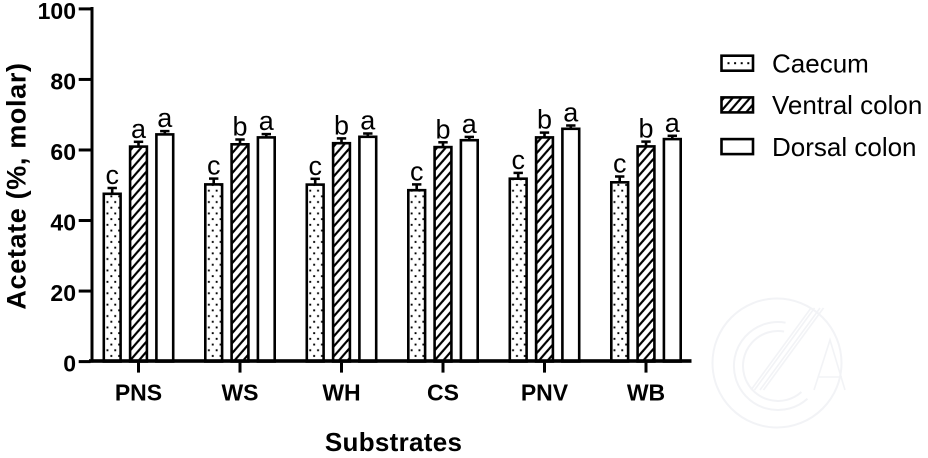 This screenshot has height=458, width=928. I want to click on svg-text: PNS, so click(138, 393).